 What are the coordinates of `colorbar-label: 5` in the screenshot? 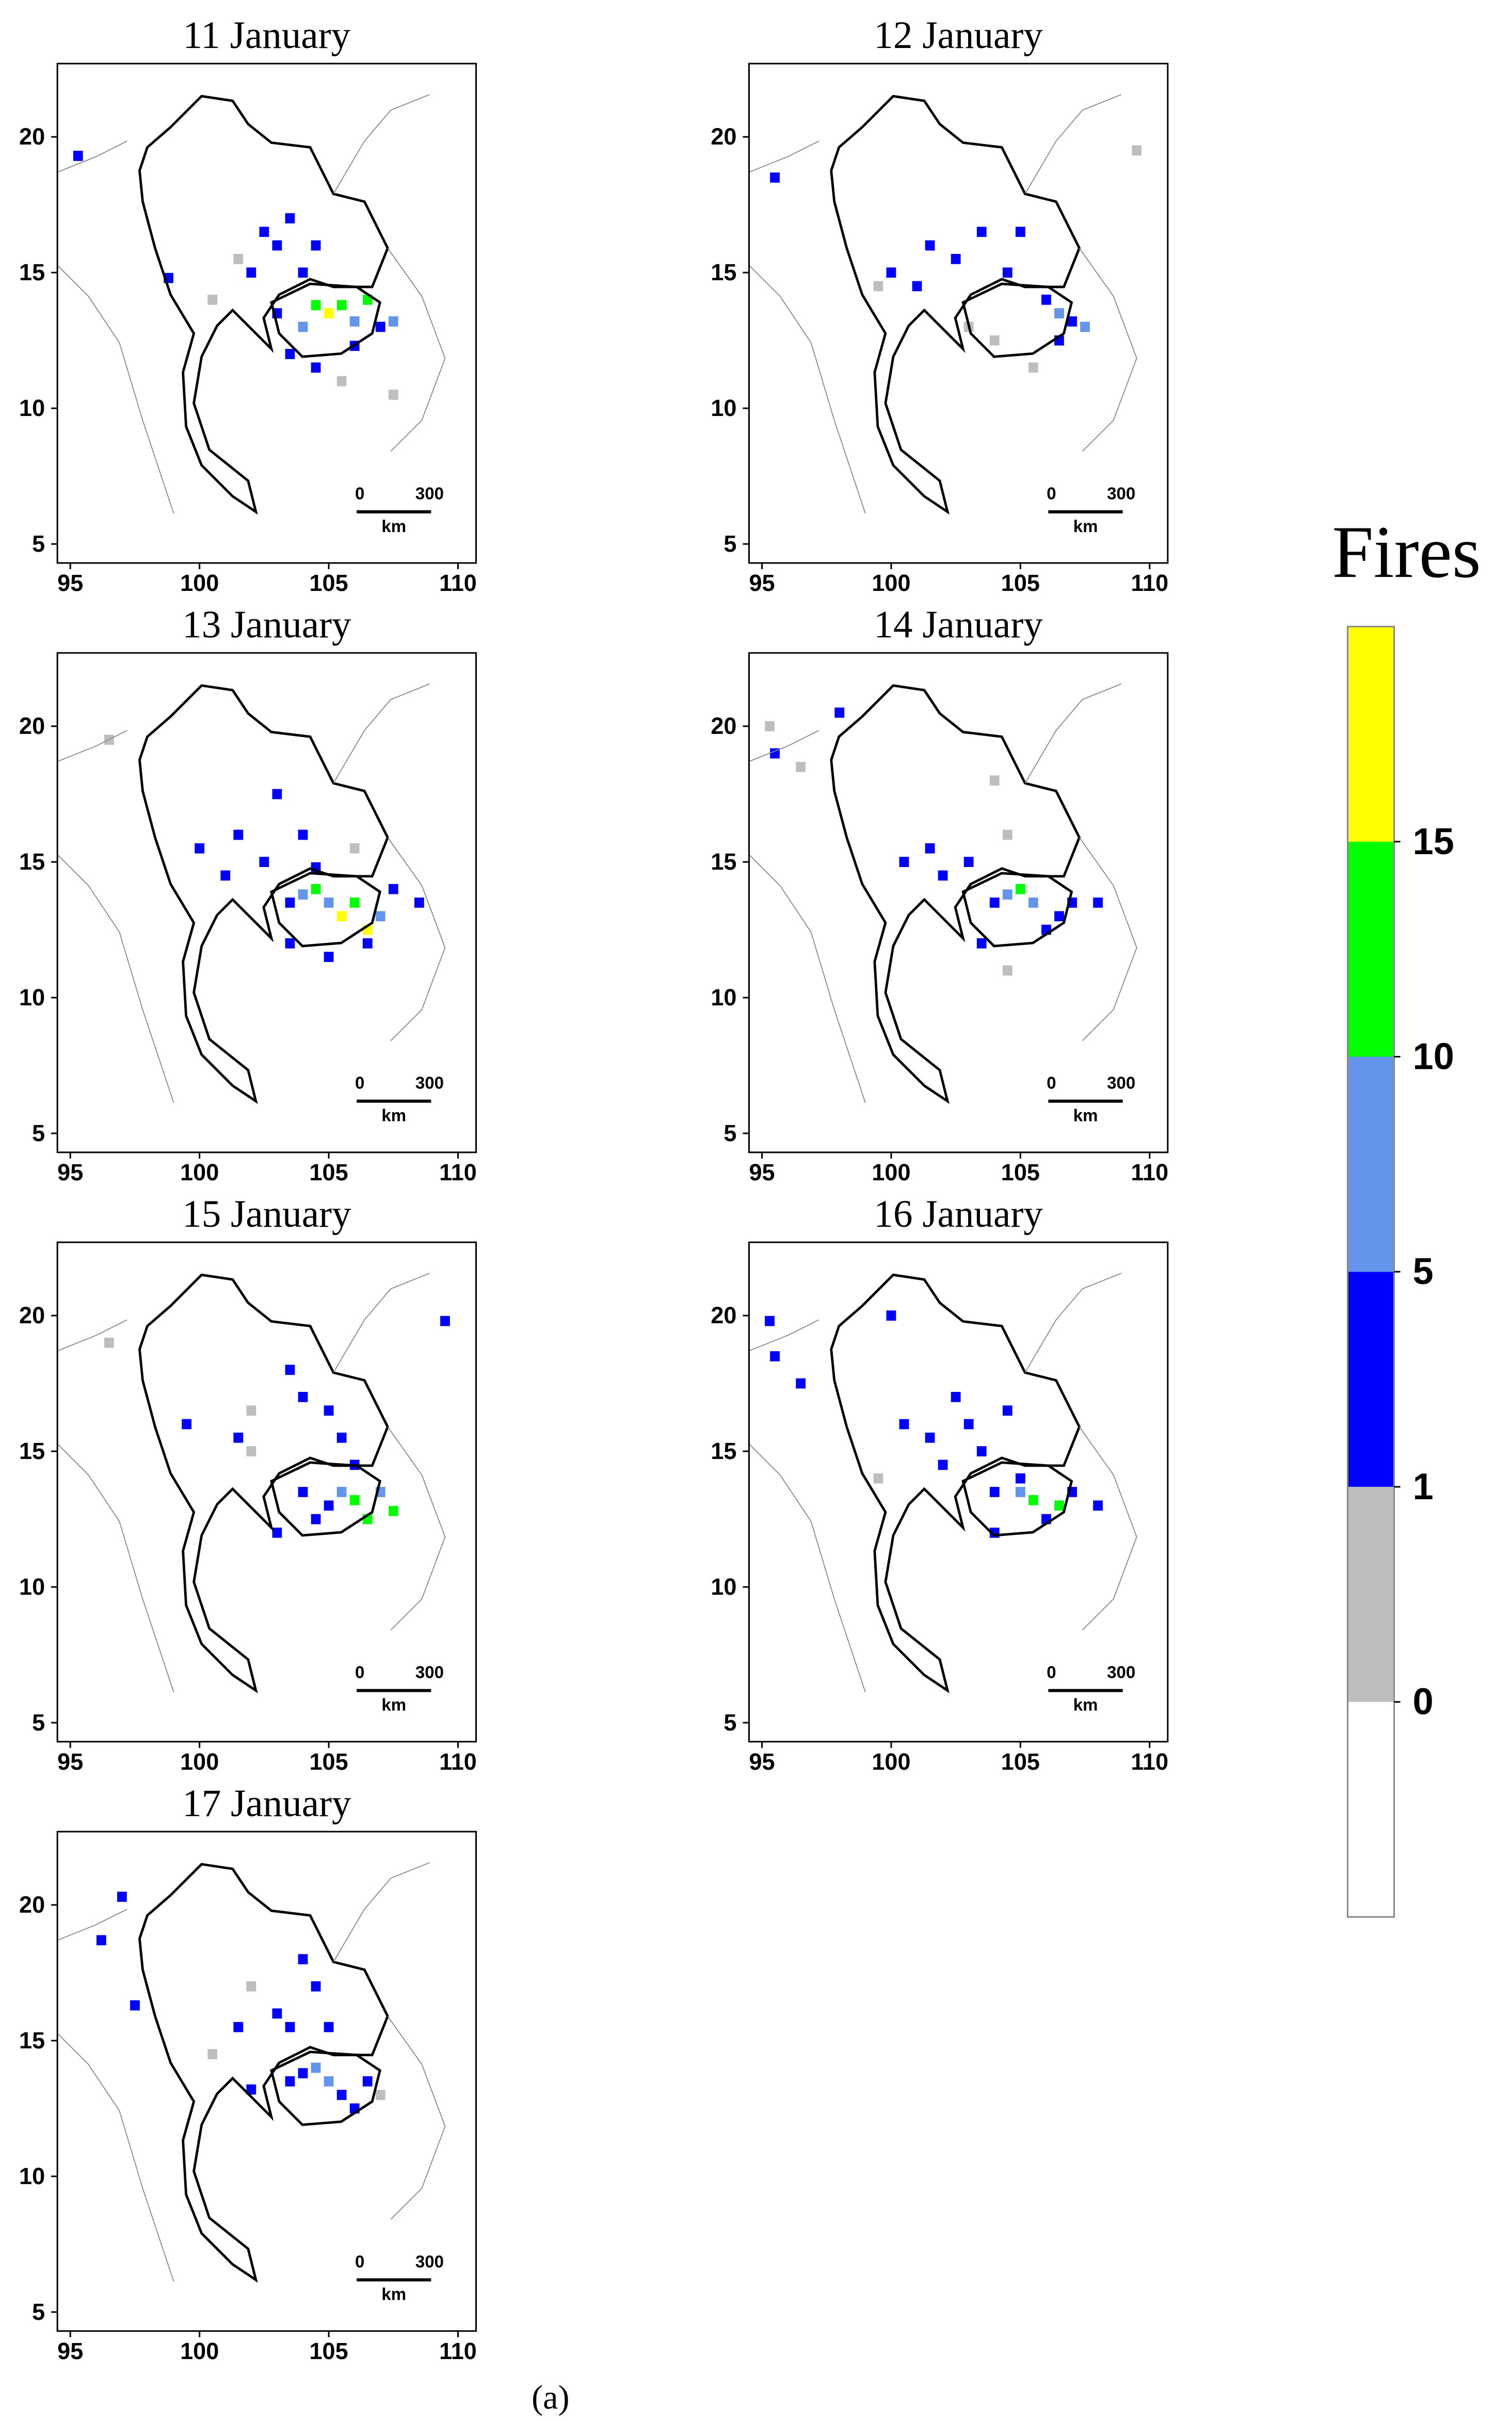 It's located at (1423, 1271).